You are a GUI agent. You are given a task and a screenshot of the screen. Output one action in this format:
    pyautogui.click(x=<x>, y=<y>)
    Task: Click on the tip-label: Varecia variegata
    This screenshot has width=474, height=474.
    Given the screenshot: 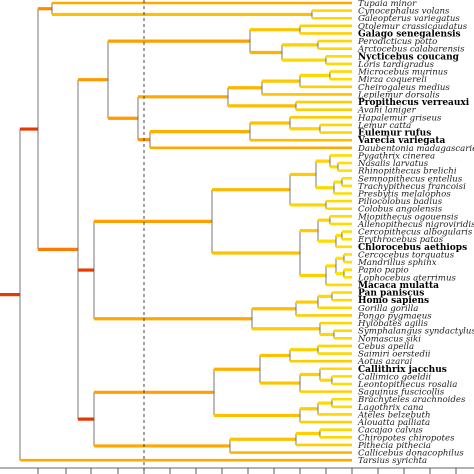 What is the action you would take?
    pyautogui.click(x=401, y=141)
    